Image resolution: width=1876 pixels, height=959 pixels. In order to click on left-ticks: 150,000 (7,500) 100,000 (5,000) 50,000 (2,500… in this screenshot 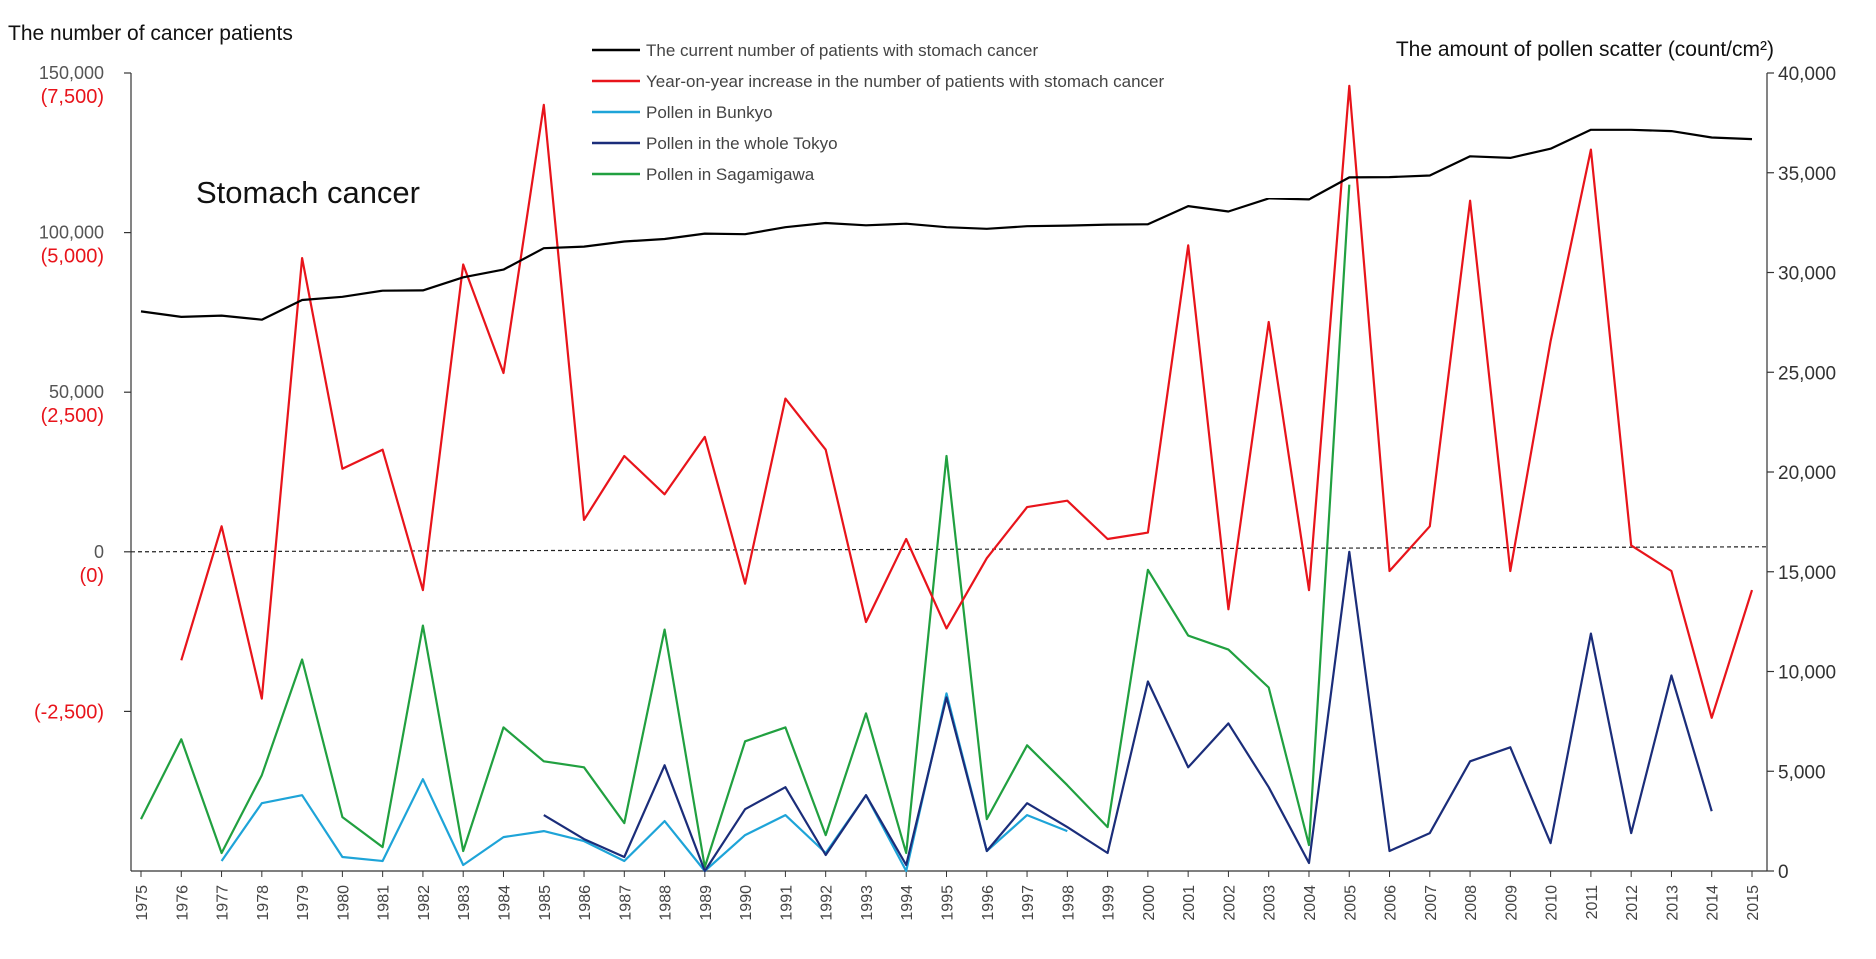, I will do `click(82, 393)`.